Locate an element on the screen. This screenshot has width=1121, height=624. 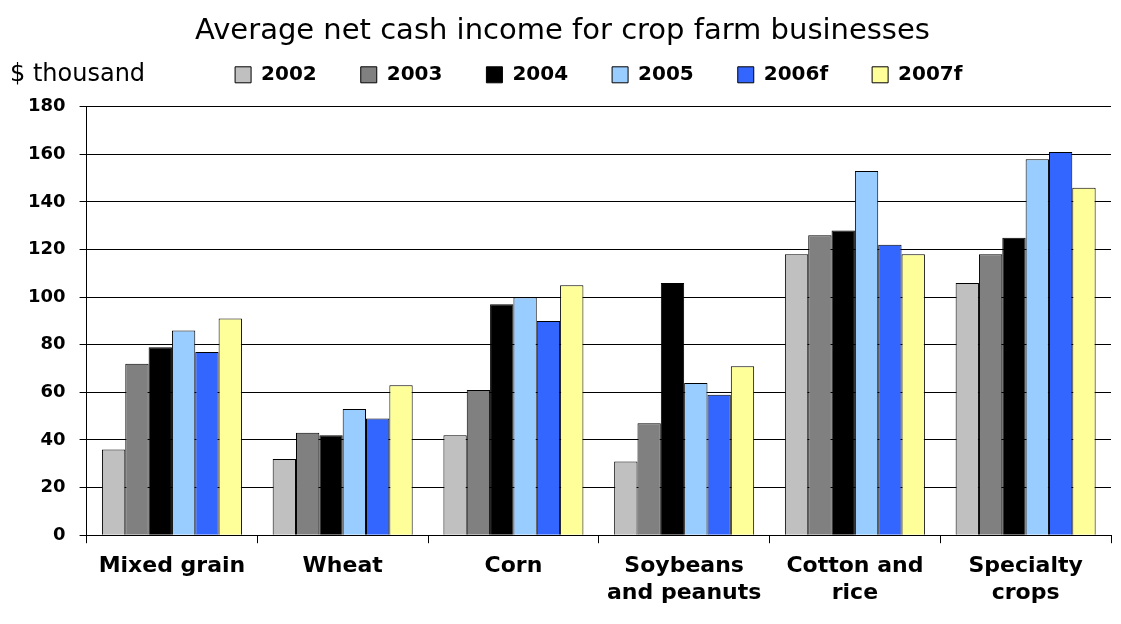
y-tick-label: 160 is located at coordinates (47, 153).